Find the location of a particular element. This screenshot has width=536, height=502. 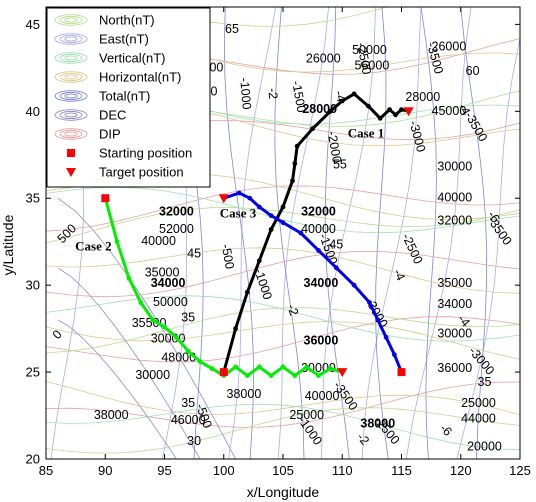

legend-item: Vertical(nT) is located at coordinates (109, 58).